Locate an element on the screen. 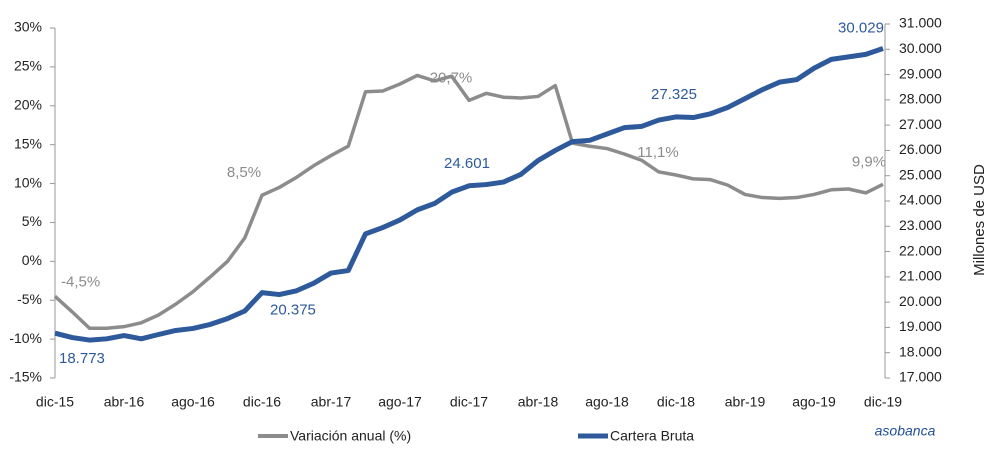  data-label: 8,5% is located at coordinates (244, 172).